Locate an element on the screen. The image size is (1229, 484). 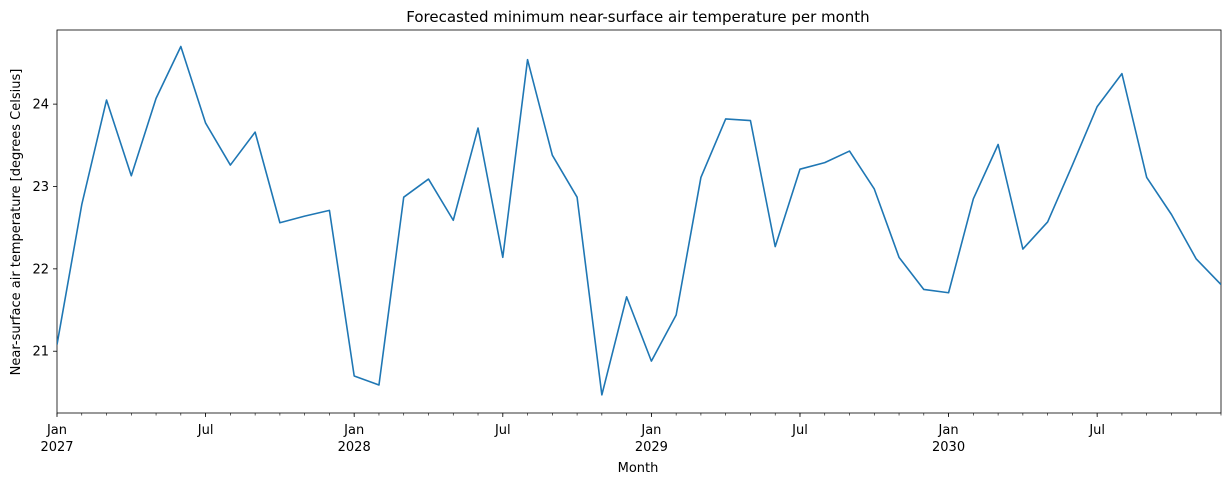
x-tick-year-label: 2030 is located at coordinates (948, 447).